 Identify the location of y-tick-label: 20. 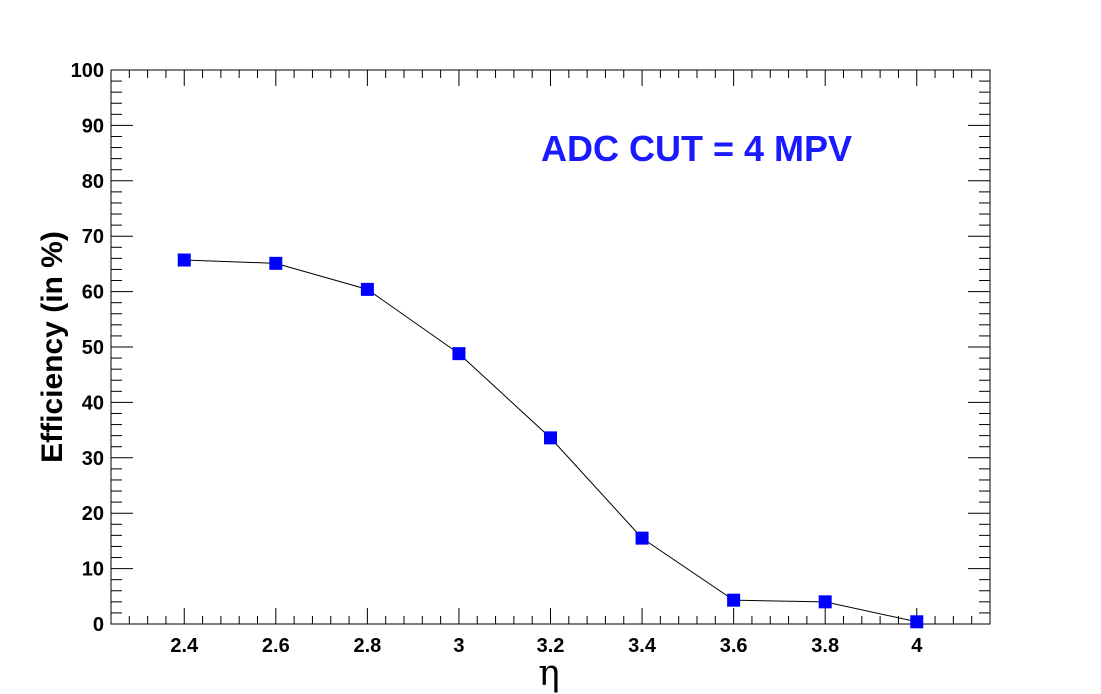
(93, 514).